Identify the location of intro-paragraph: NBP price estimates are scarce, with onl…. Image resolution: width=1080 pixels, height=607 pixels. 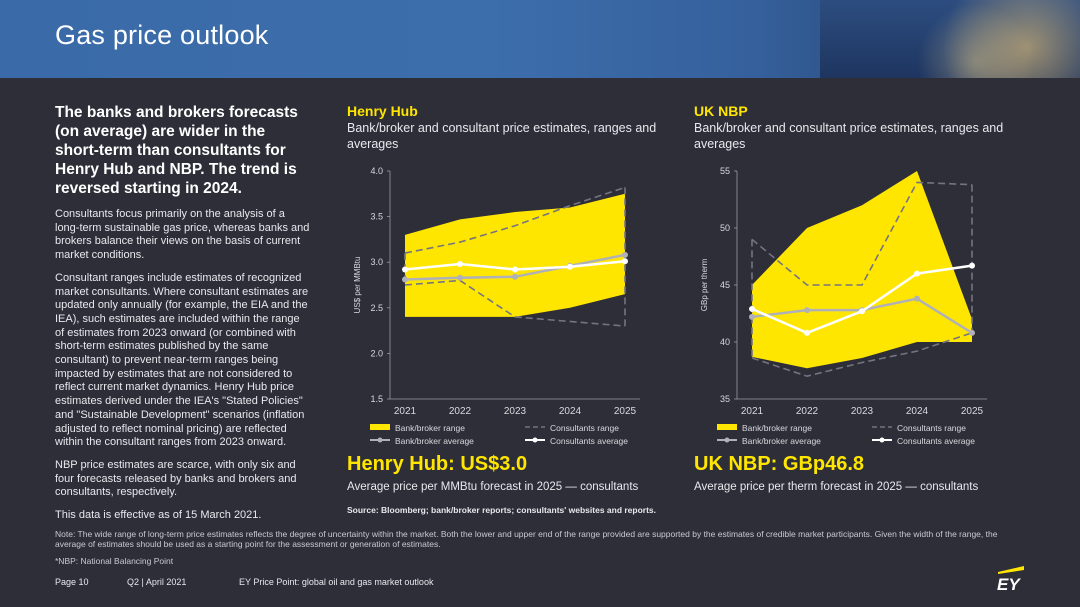
(176, 478).